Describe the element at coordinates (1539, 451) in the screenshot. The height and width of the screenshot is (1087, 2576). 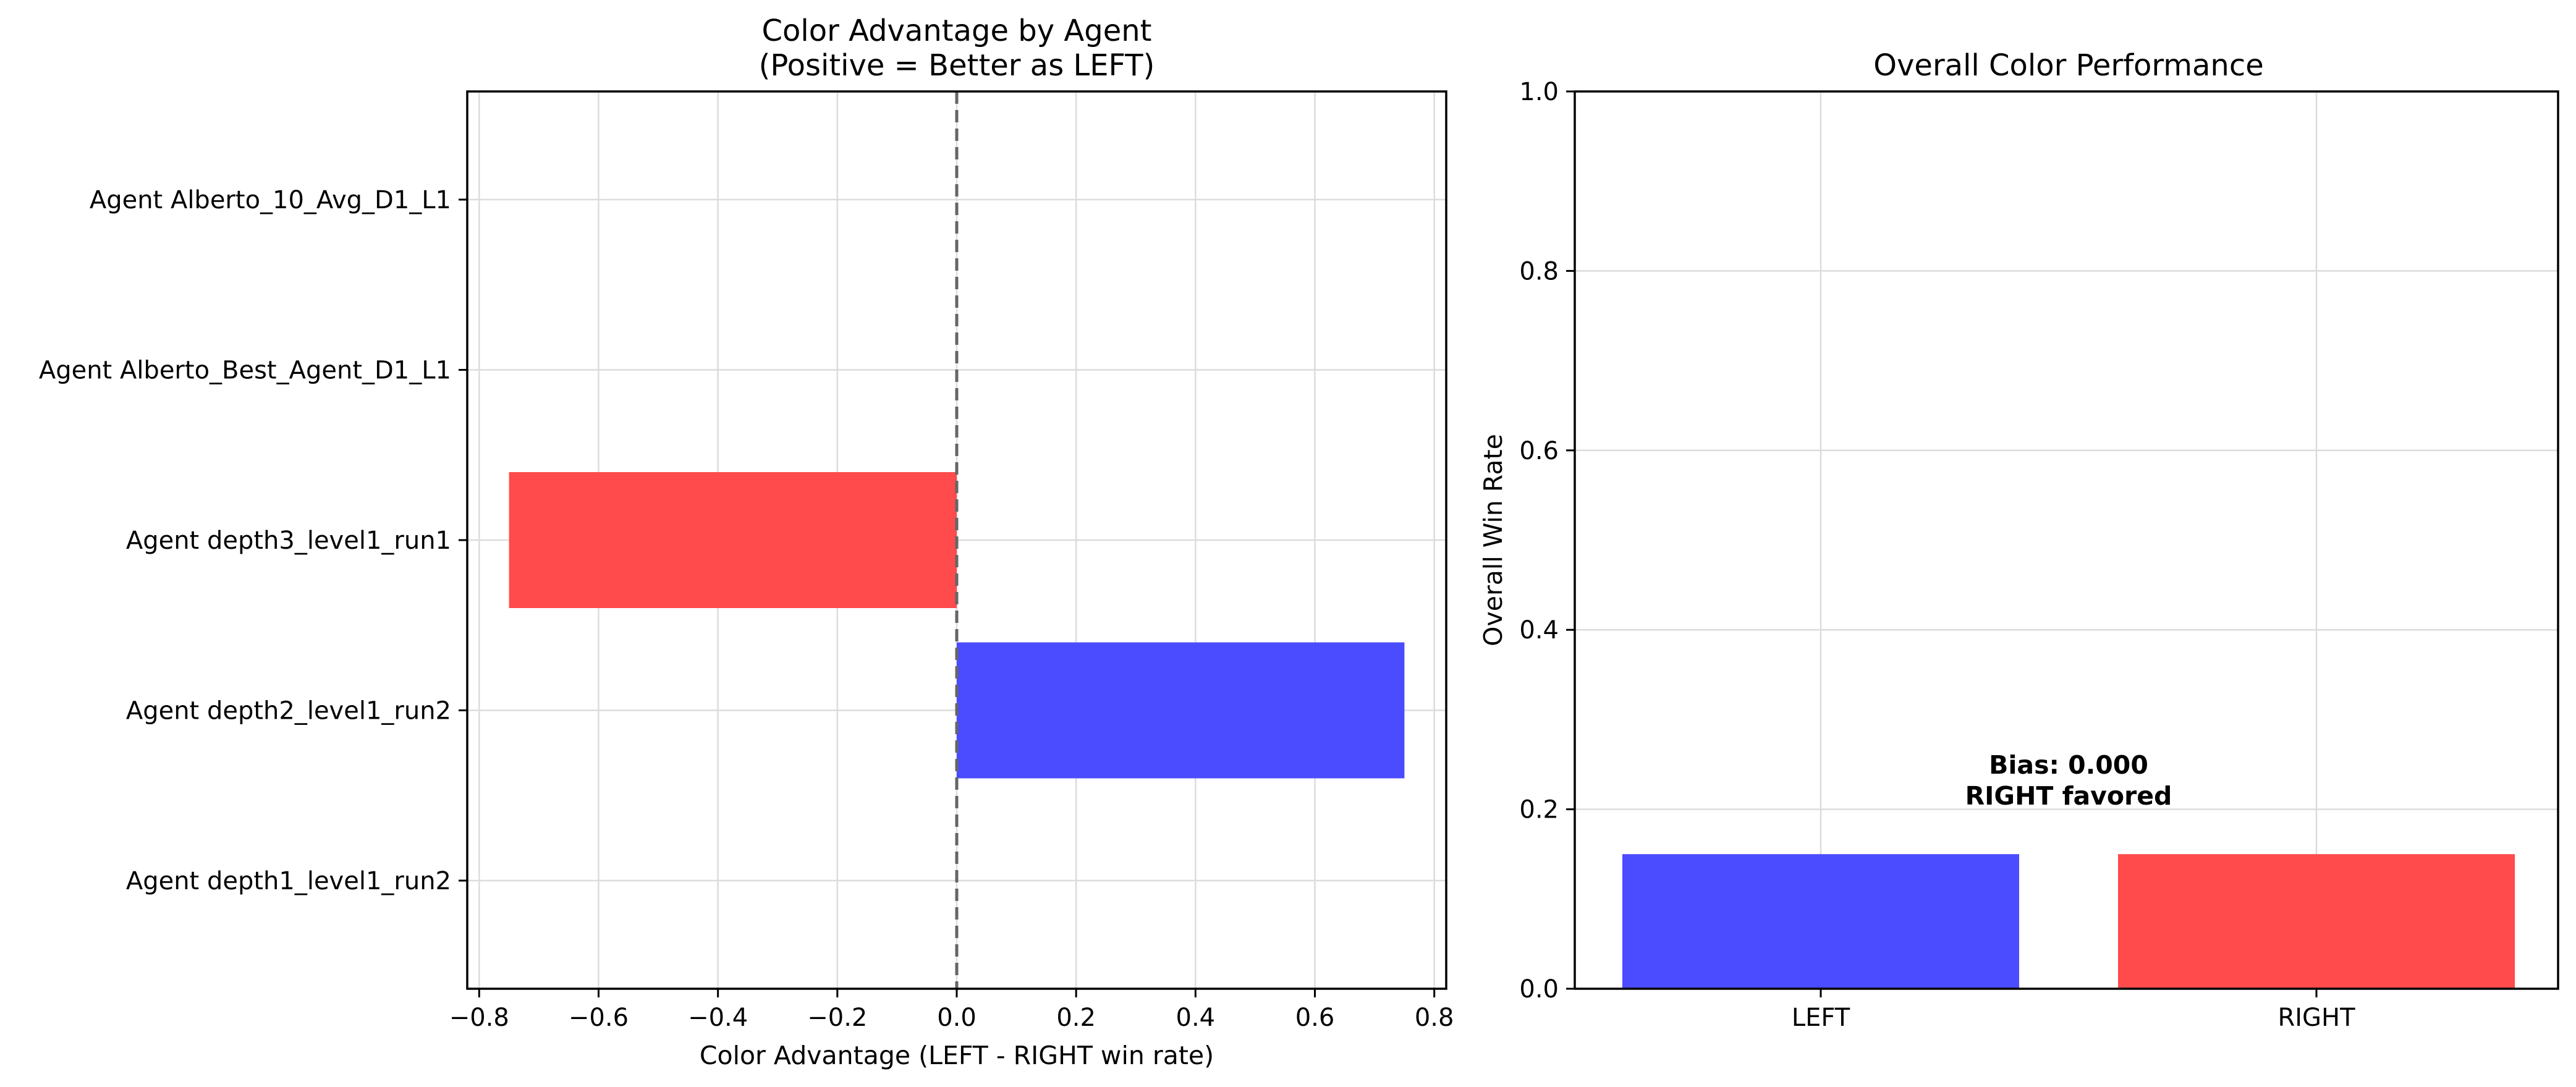
I see `right-y-tick-label: 0.6` at that location.